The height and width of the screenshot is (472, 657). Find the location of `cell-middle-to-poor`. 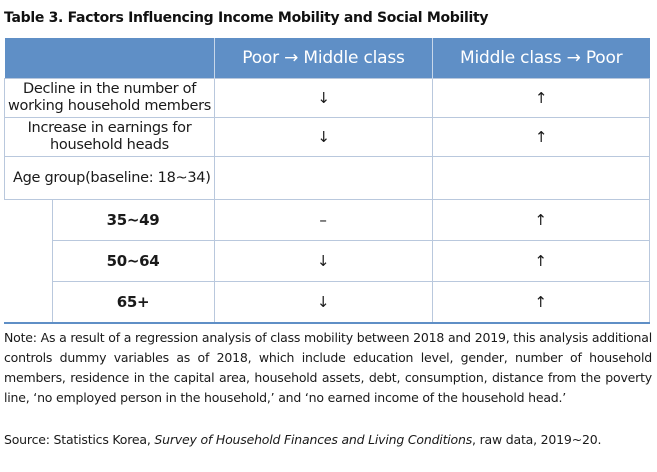

cell-middle-to-poor is located at coordinates (541, 178).